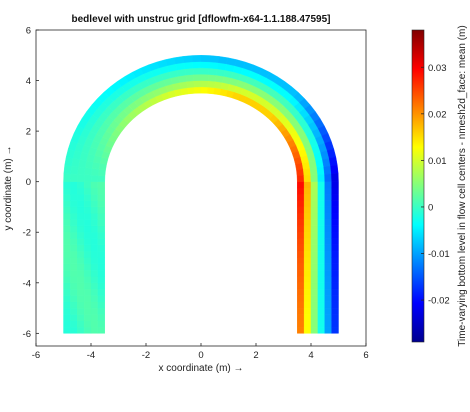 The image size is (470, 412). Describe the element at coordinates (36, 355) in the screenshot. I see `x-tick-label: -6` at that location.